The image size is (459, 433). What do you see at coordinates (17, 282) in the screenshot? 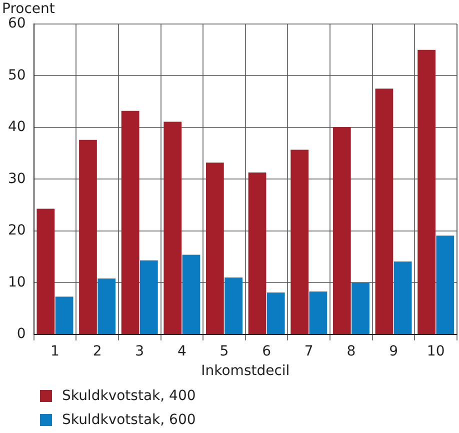
I see `y-tick-label: 10` at bounding box center [17, 282].